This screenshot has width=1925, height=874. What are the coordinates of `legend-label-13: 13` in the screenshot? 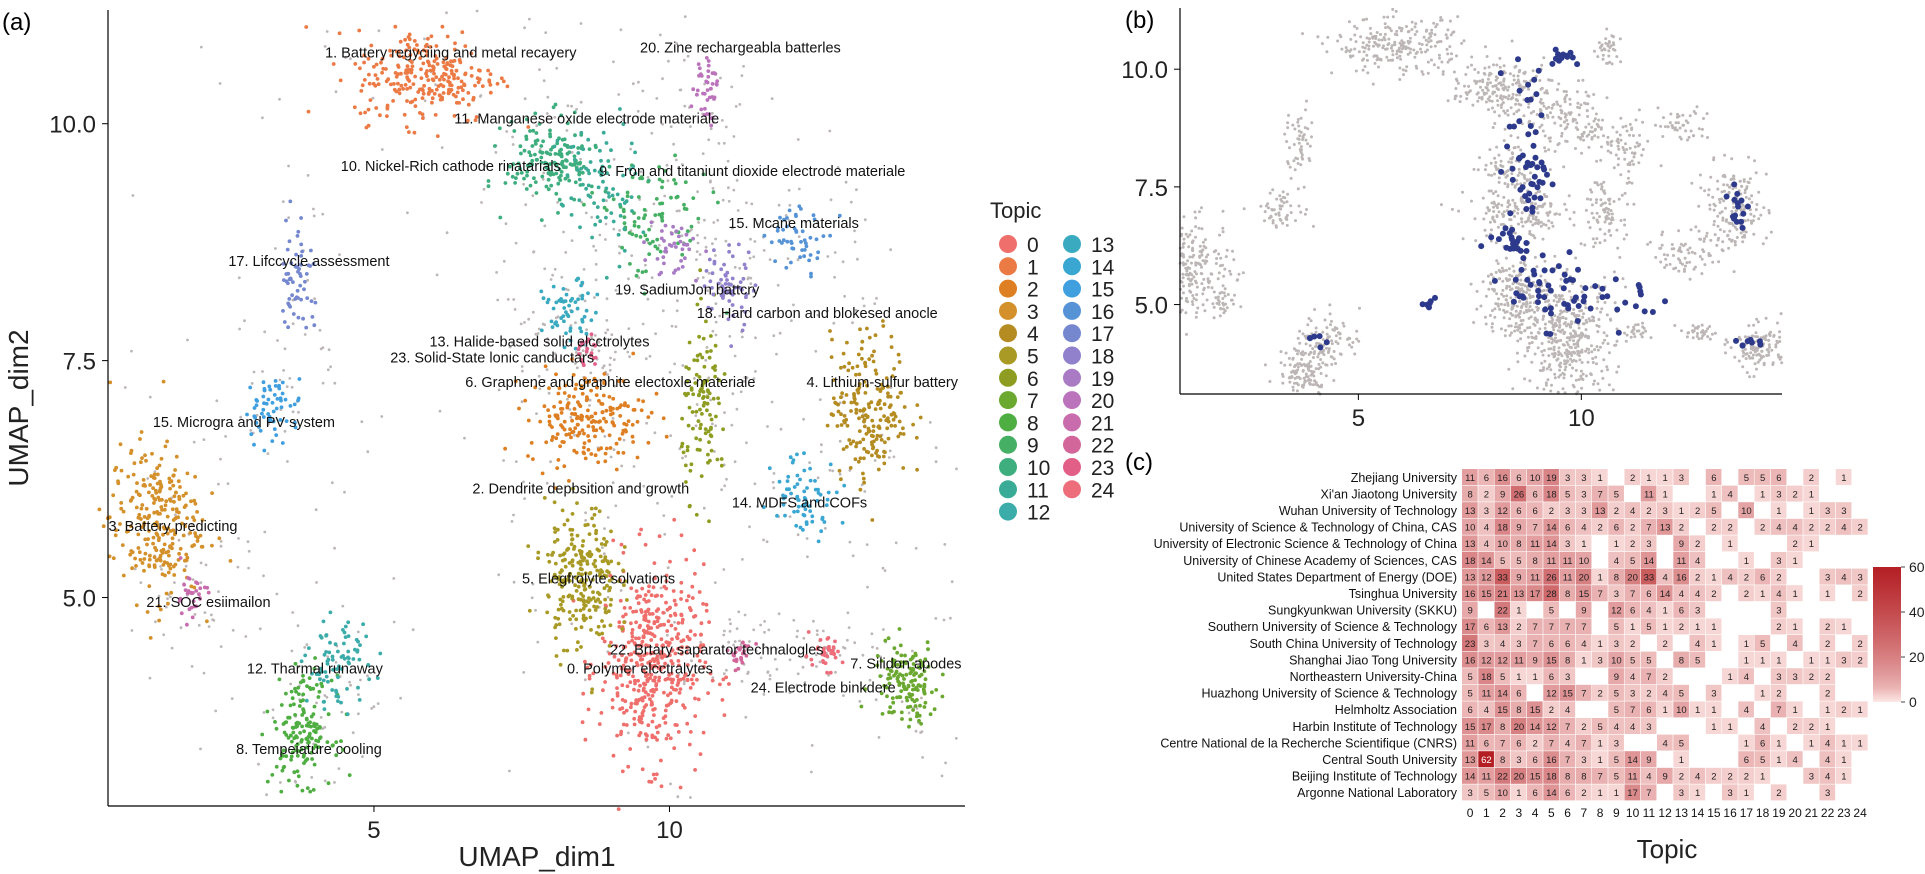 It's located at (1102, 245).